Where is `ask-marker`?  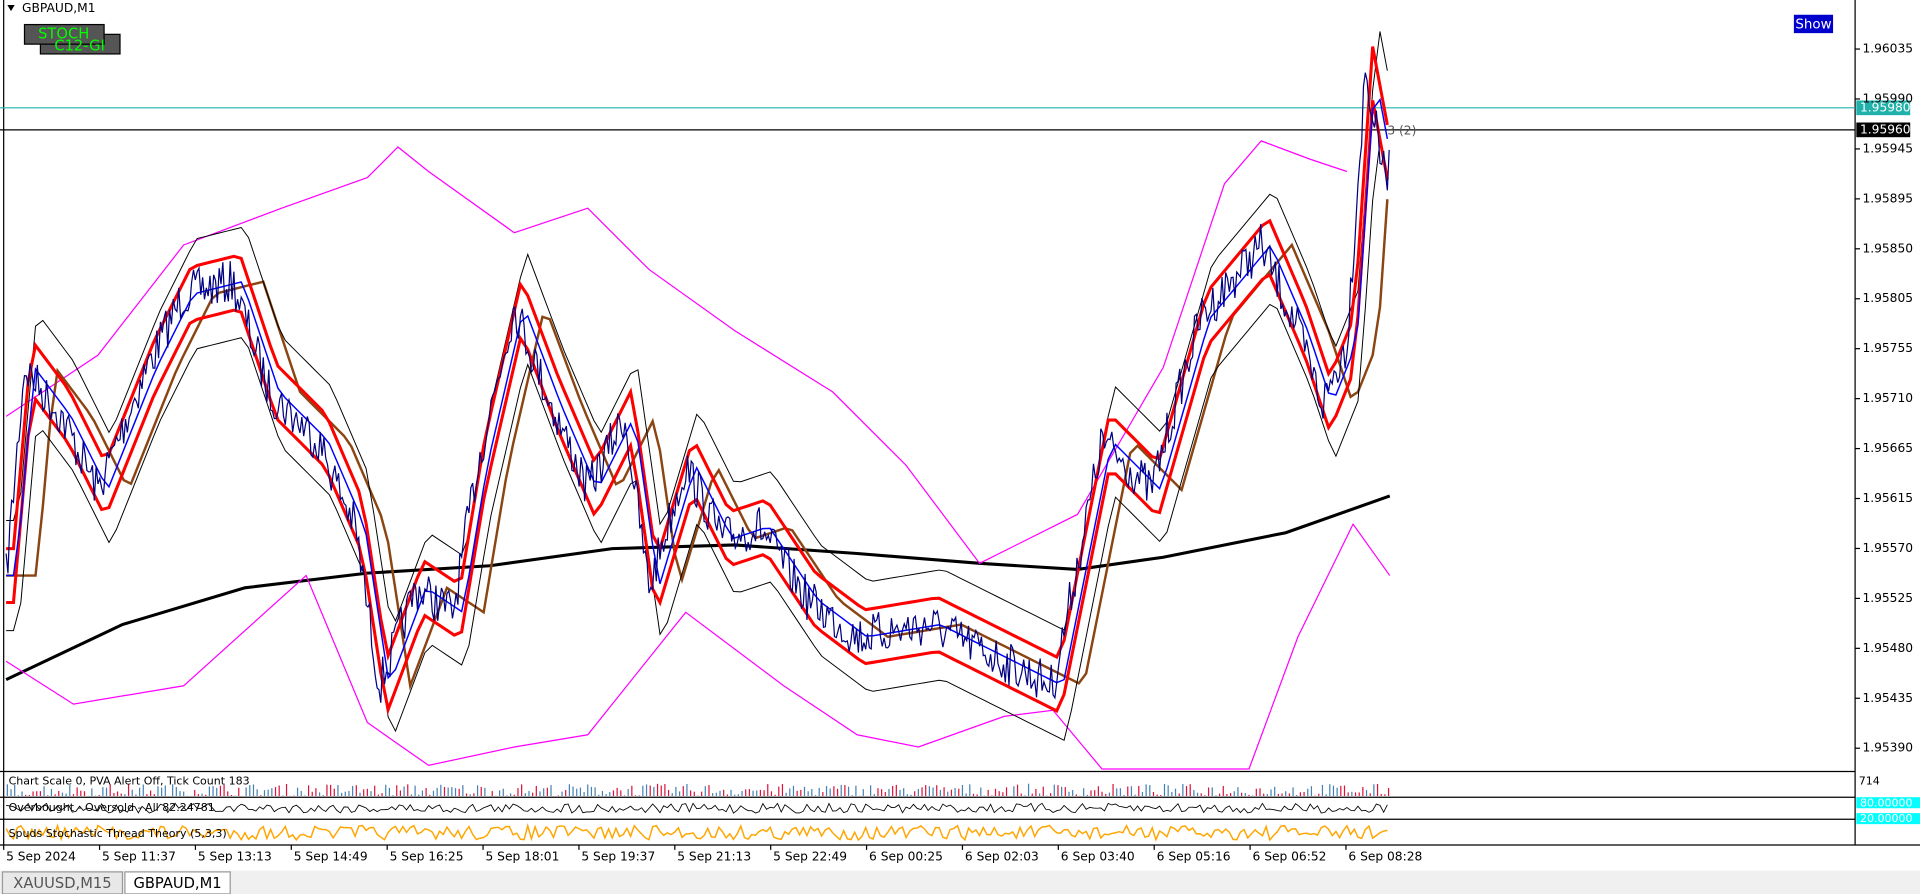
ask-marker is located at coordinates (1883, 130).